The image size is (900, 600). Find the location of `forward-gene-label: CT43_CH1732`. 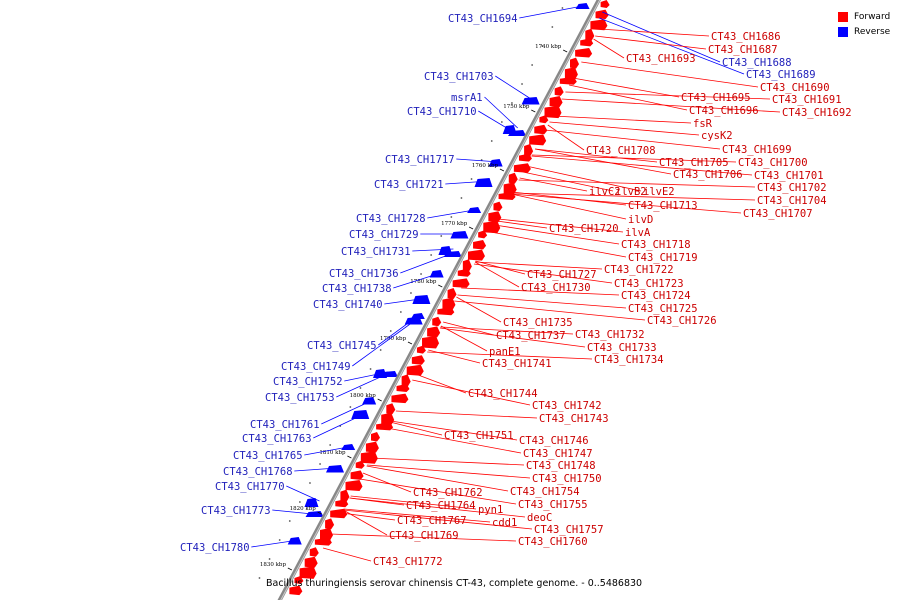

forward-gene-label: CT43_CH1732 is located at coordinates (610, 335).